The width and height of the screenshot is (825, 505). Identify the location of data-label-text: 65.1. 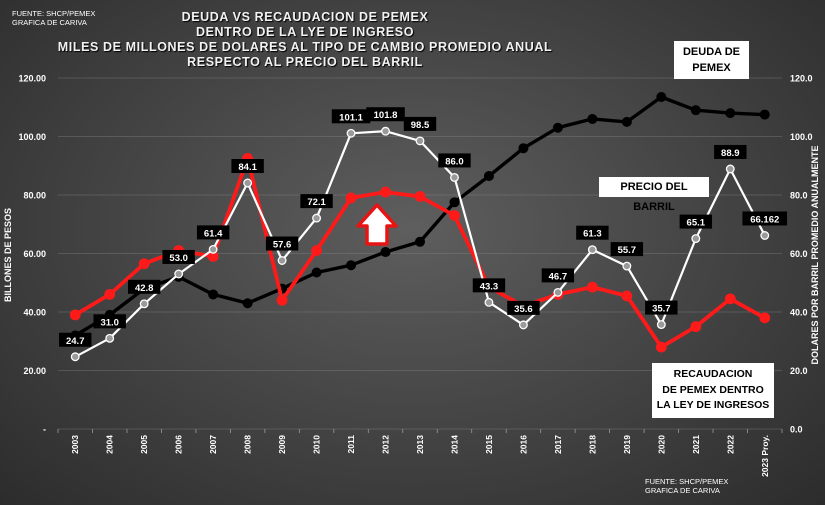
(696, 223).